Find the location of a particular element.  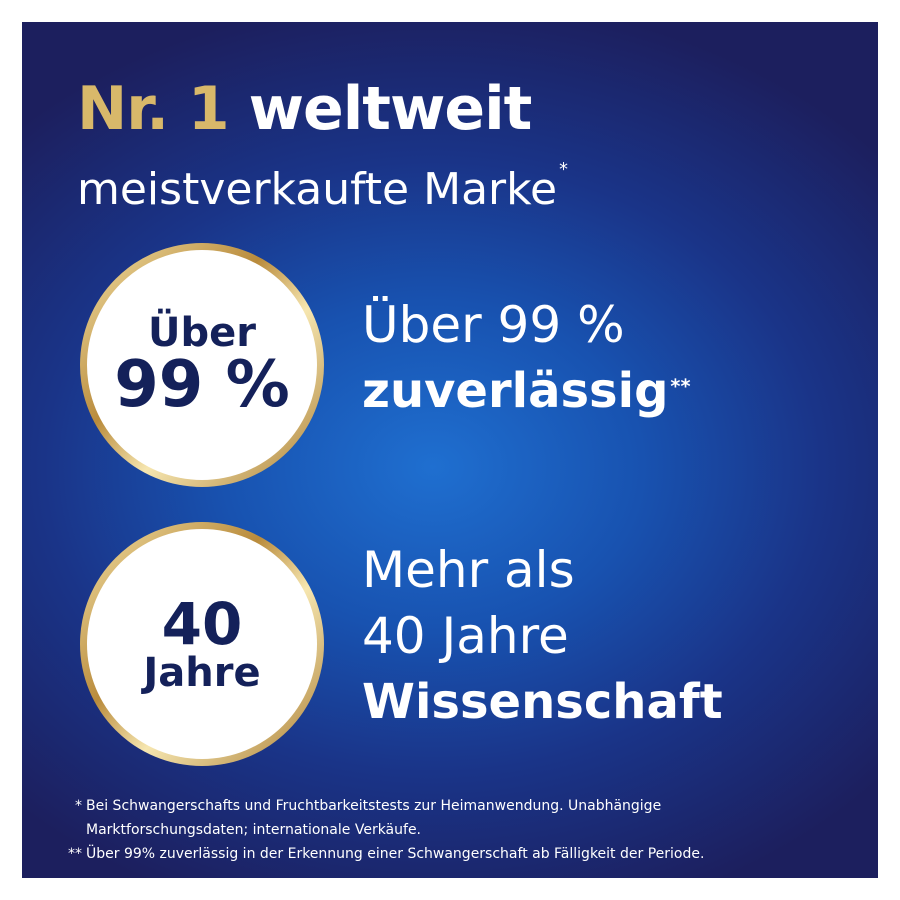

badge-bold-word: Wissenschaft is located at coordinates (542, 702).